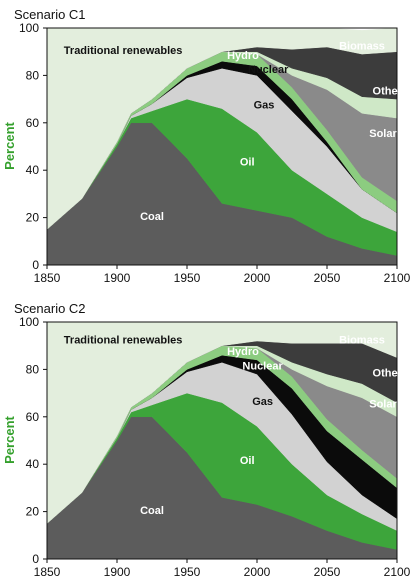 Image resolution: width=410 pixels, height=586 pixels. Describe the element at coordinates (9, 145) in the screenshot. I see `y-axis-label-c1: Percent` at that location.